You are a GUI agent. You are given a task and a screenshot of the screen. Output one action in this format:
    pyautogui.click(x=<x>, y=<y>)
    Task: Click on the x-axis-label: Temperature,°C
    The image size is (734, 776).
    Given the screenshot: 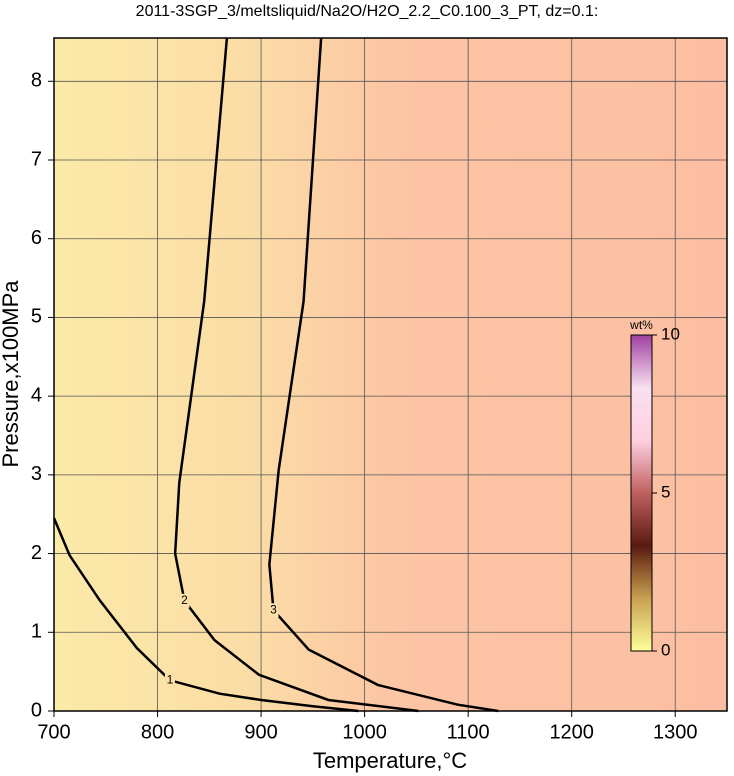 What is the action you would take?
    pyautogui.click(x=390, y=760)
    